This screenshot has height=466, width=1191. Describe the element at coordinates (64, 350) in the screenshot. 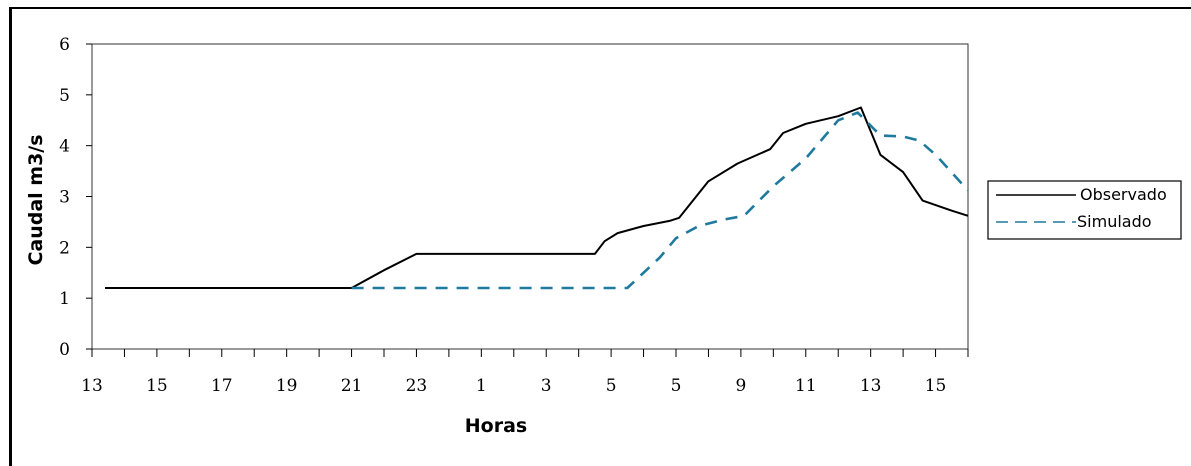

I see `y-tick-label: 0` at that location.